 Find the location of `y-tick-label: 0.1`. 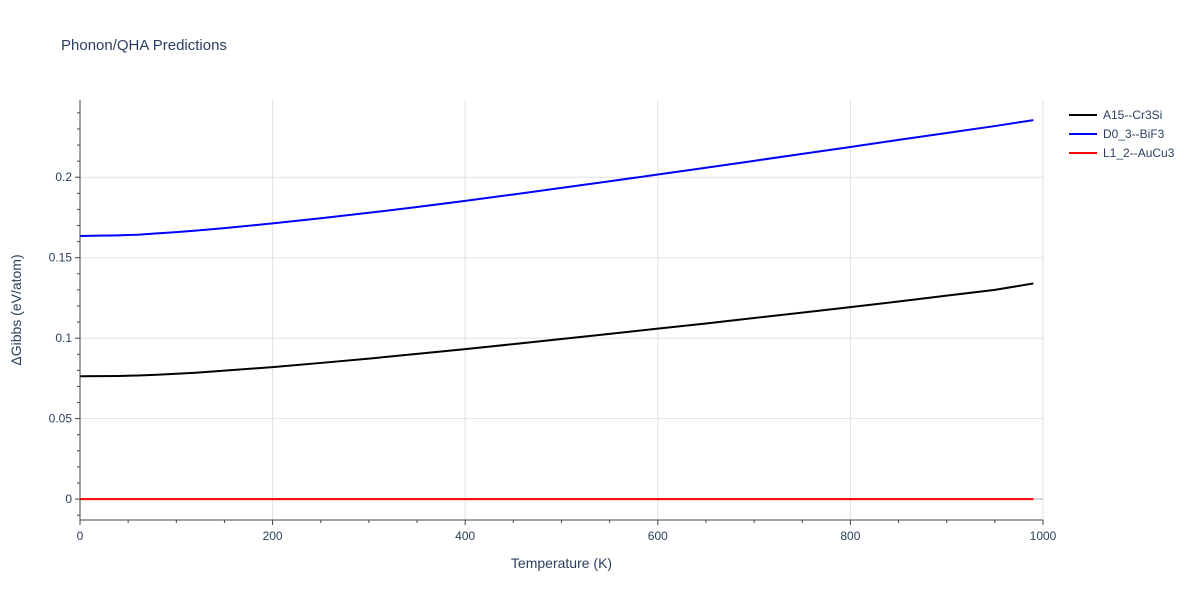

y-tick-label: 0.1 is located at coordinates (63, 338).